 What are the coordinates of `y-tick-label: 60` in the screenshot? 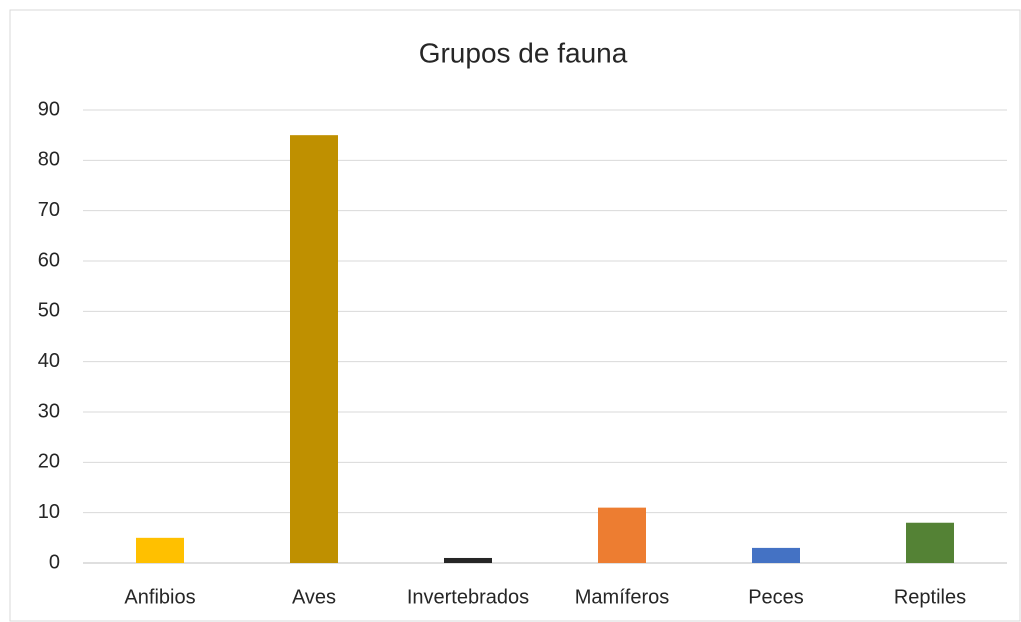 It's located at (49, 260).